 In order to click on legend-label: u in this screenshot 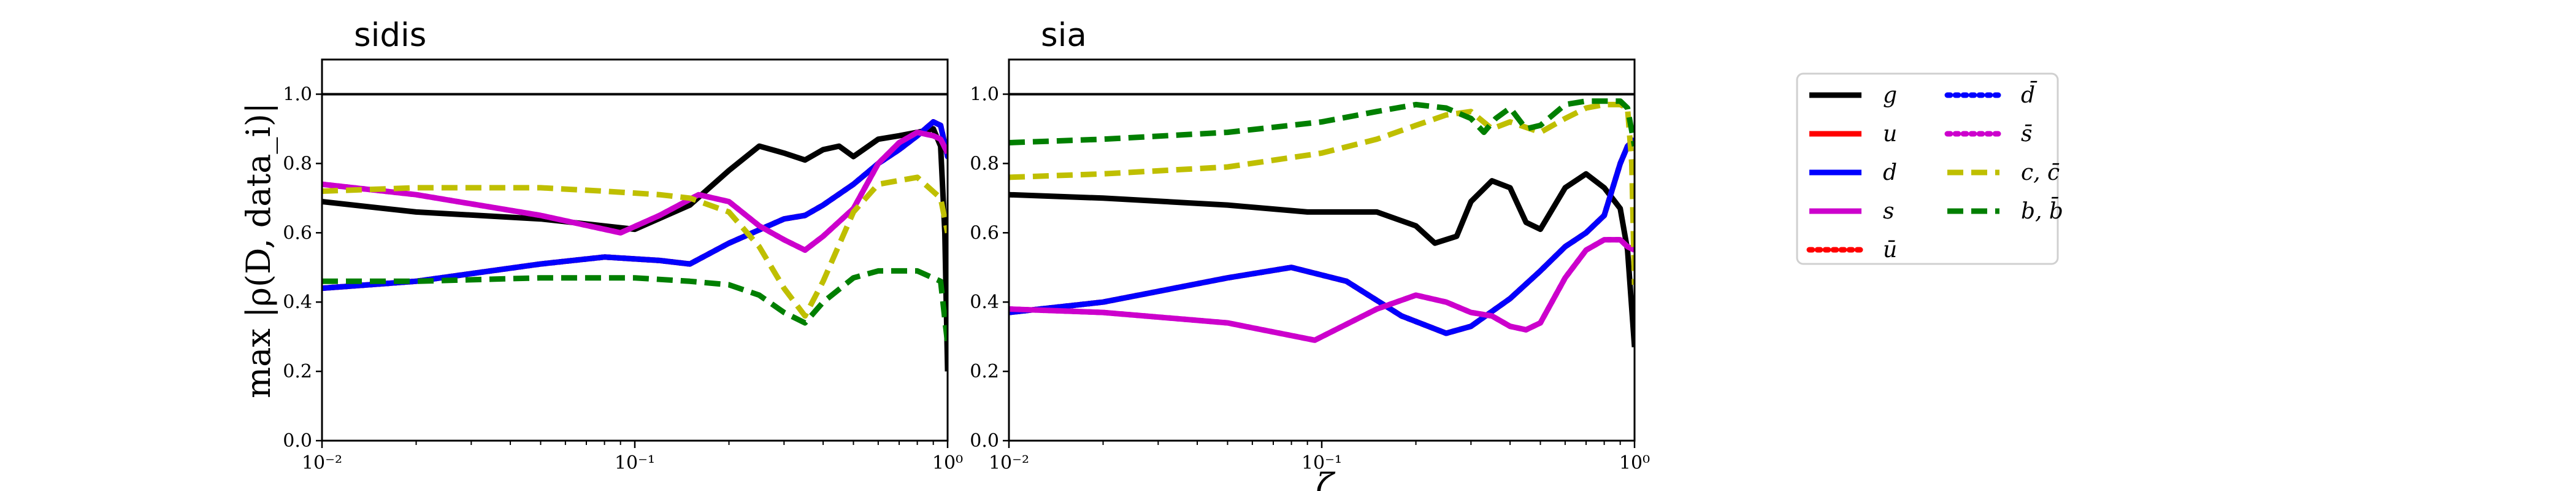, I will do `click(1890, 134)`.